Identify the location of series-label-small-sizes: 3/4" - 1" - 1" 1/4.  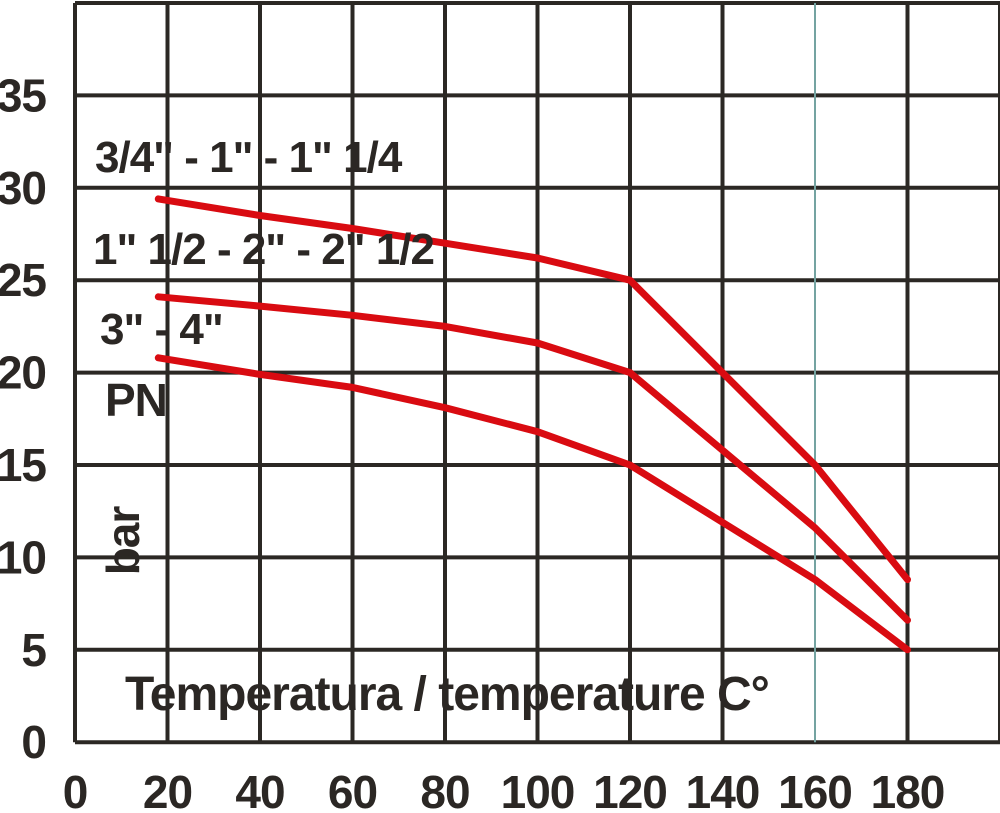
(248, 157).